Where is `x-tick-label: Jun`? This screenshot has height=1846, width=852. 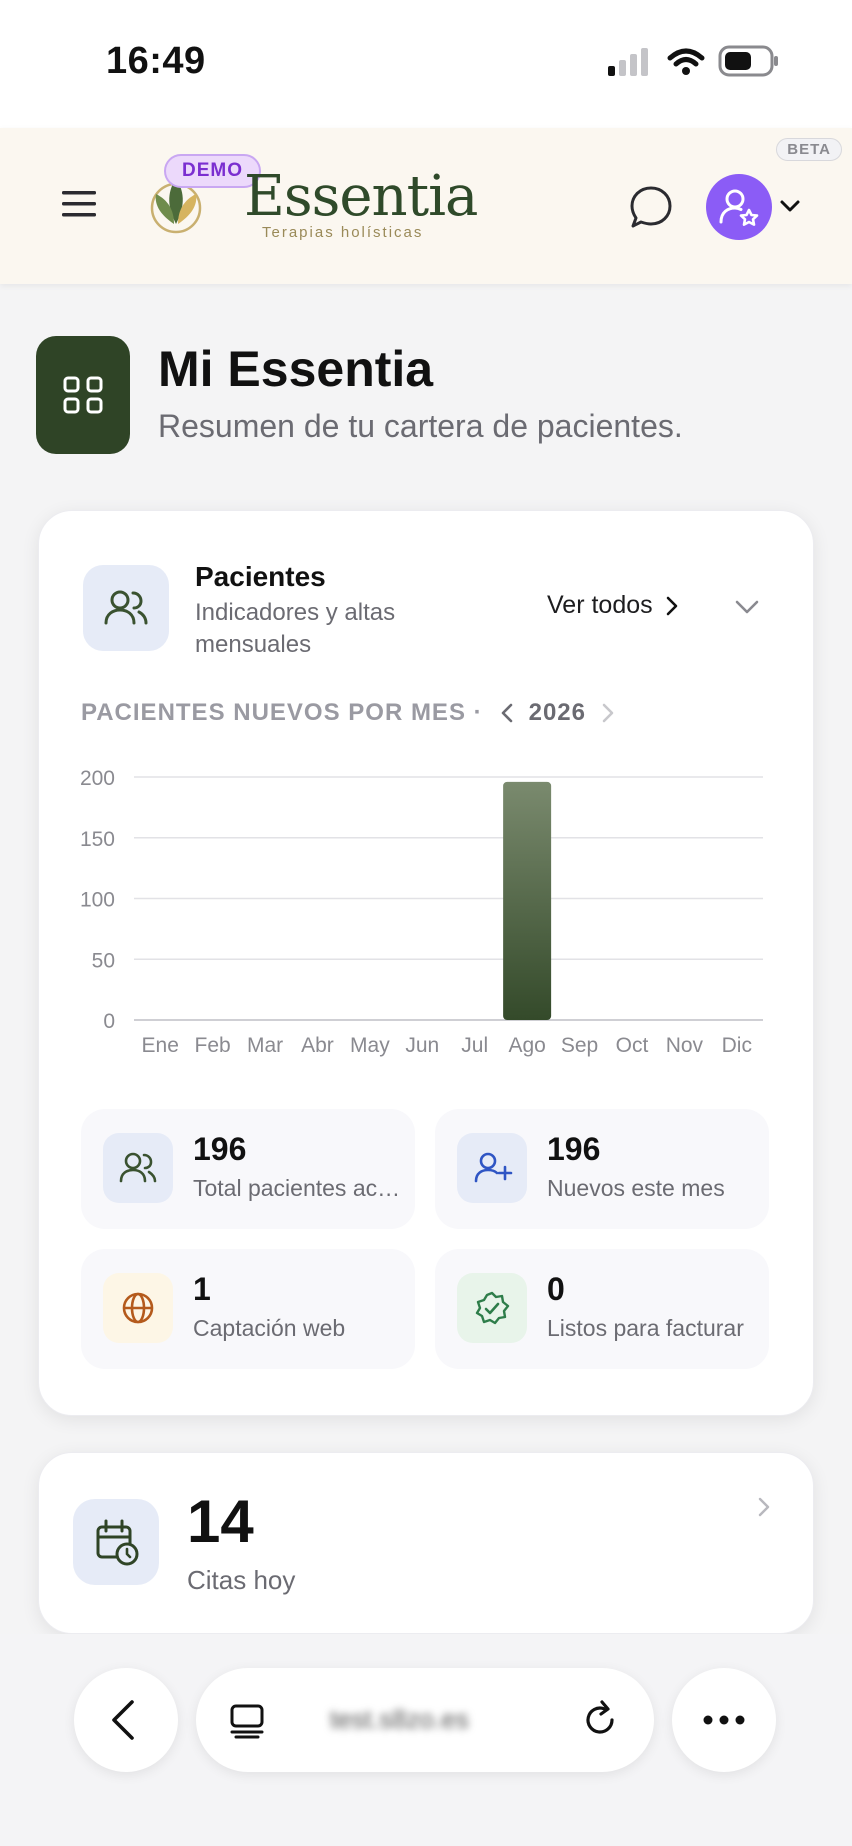 x-tick-label: Jun is located at coordinates (422, 1045).